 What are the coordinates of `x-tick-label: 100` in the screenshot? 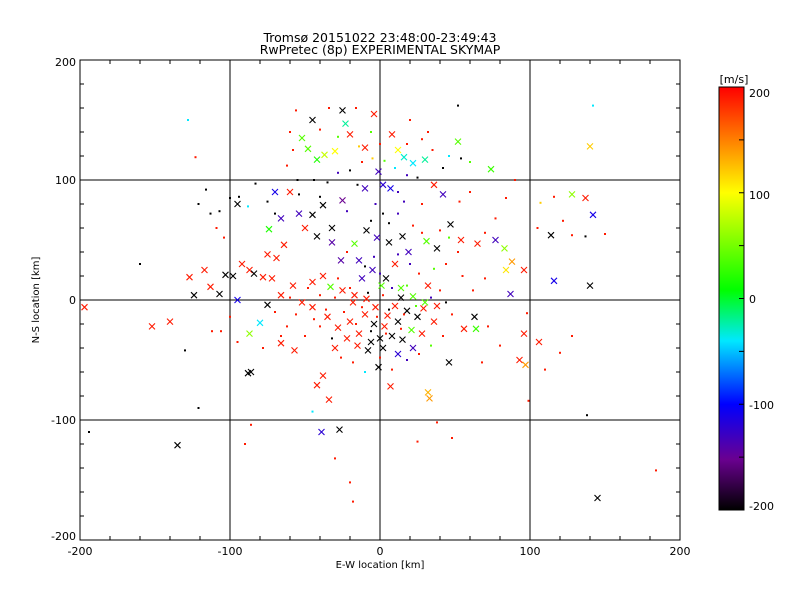 It's located at (530, 551).